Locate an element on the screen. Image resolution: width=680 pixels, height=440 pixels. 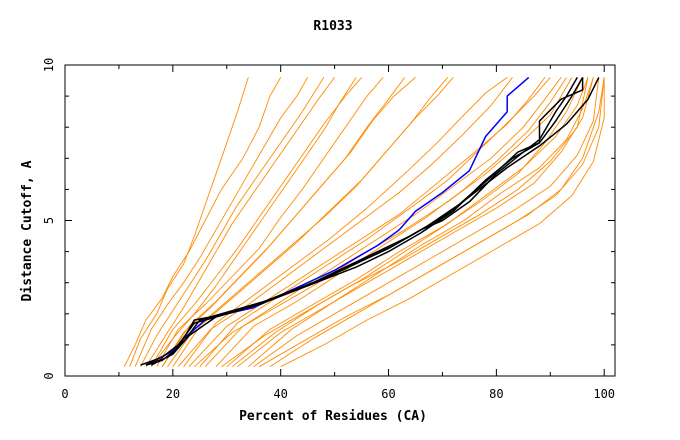
x-tick-label-3: 60 is located at coordinates (388, 394).